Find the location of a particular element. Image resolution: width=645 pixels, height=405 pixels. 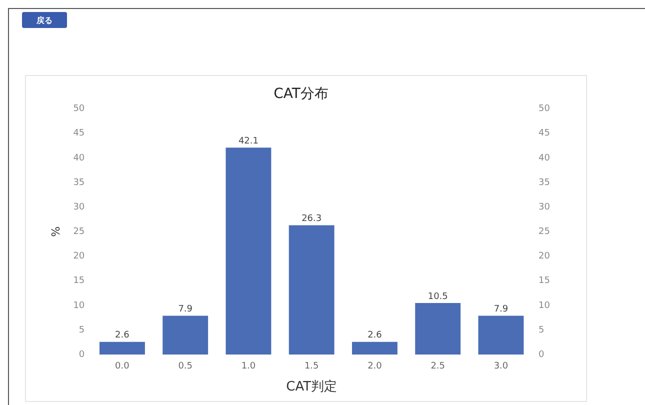

y-tick-label: 40 is located at coordinates (79, 158).